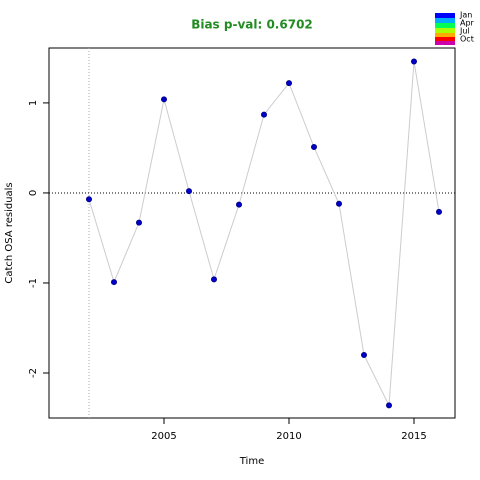  Describe the element at coordinates (413, 436) in the screenshot. I see `x-tick-label: 2015` at that location.